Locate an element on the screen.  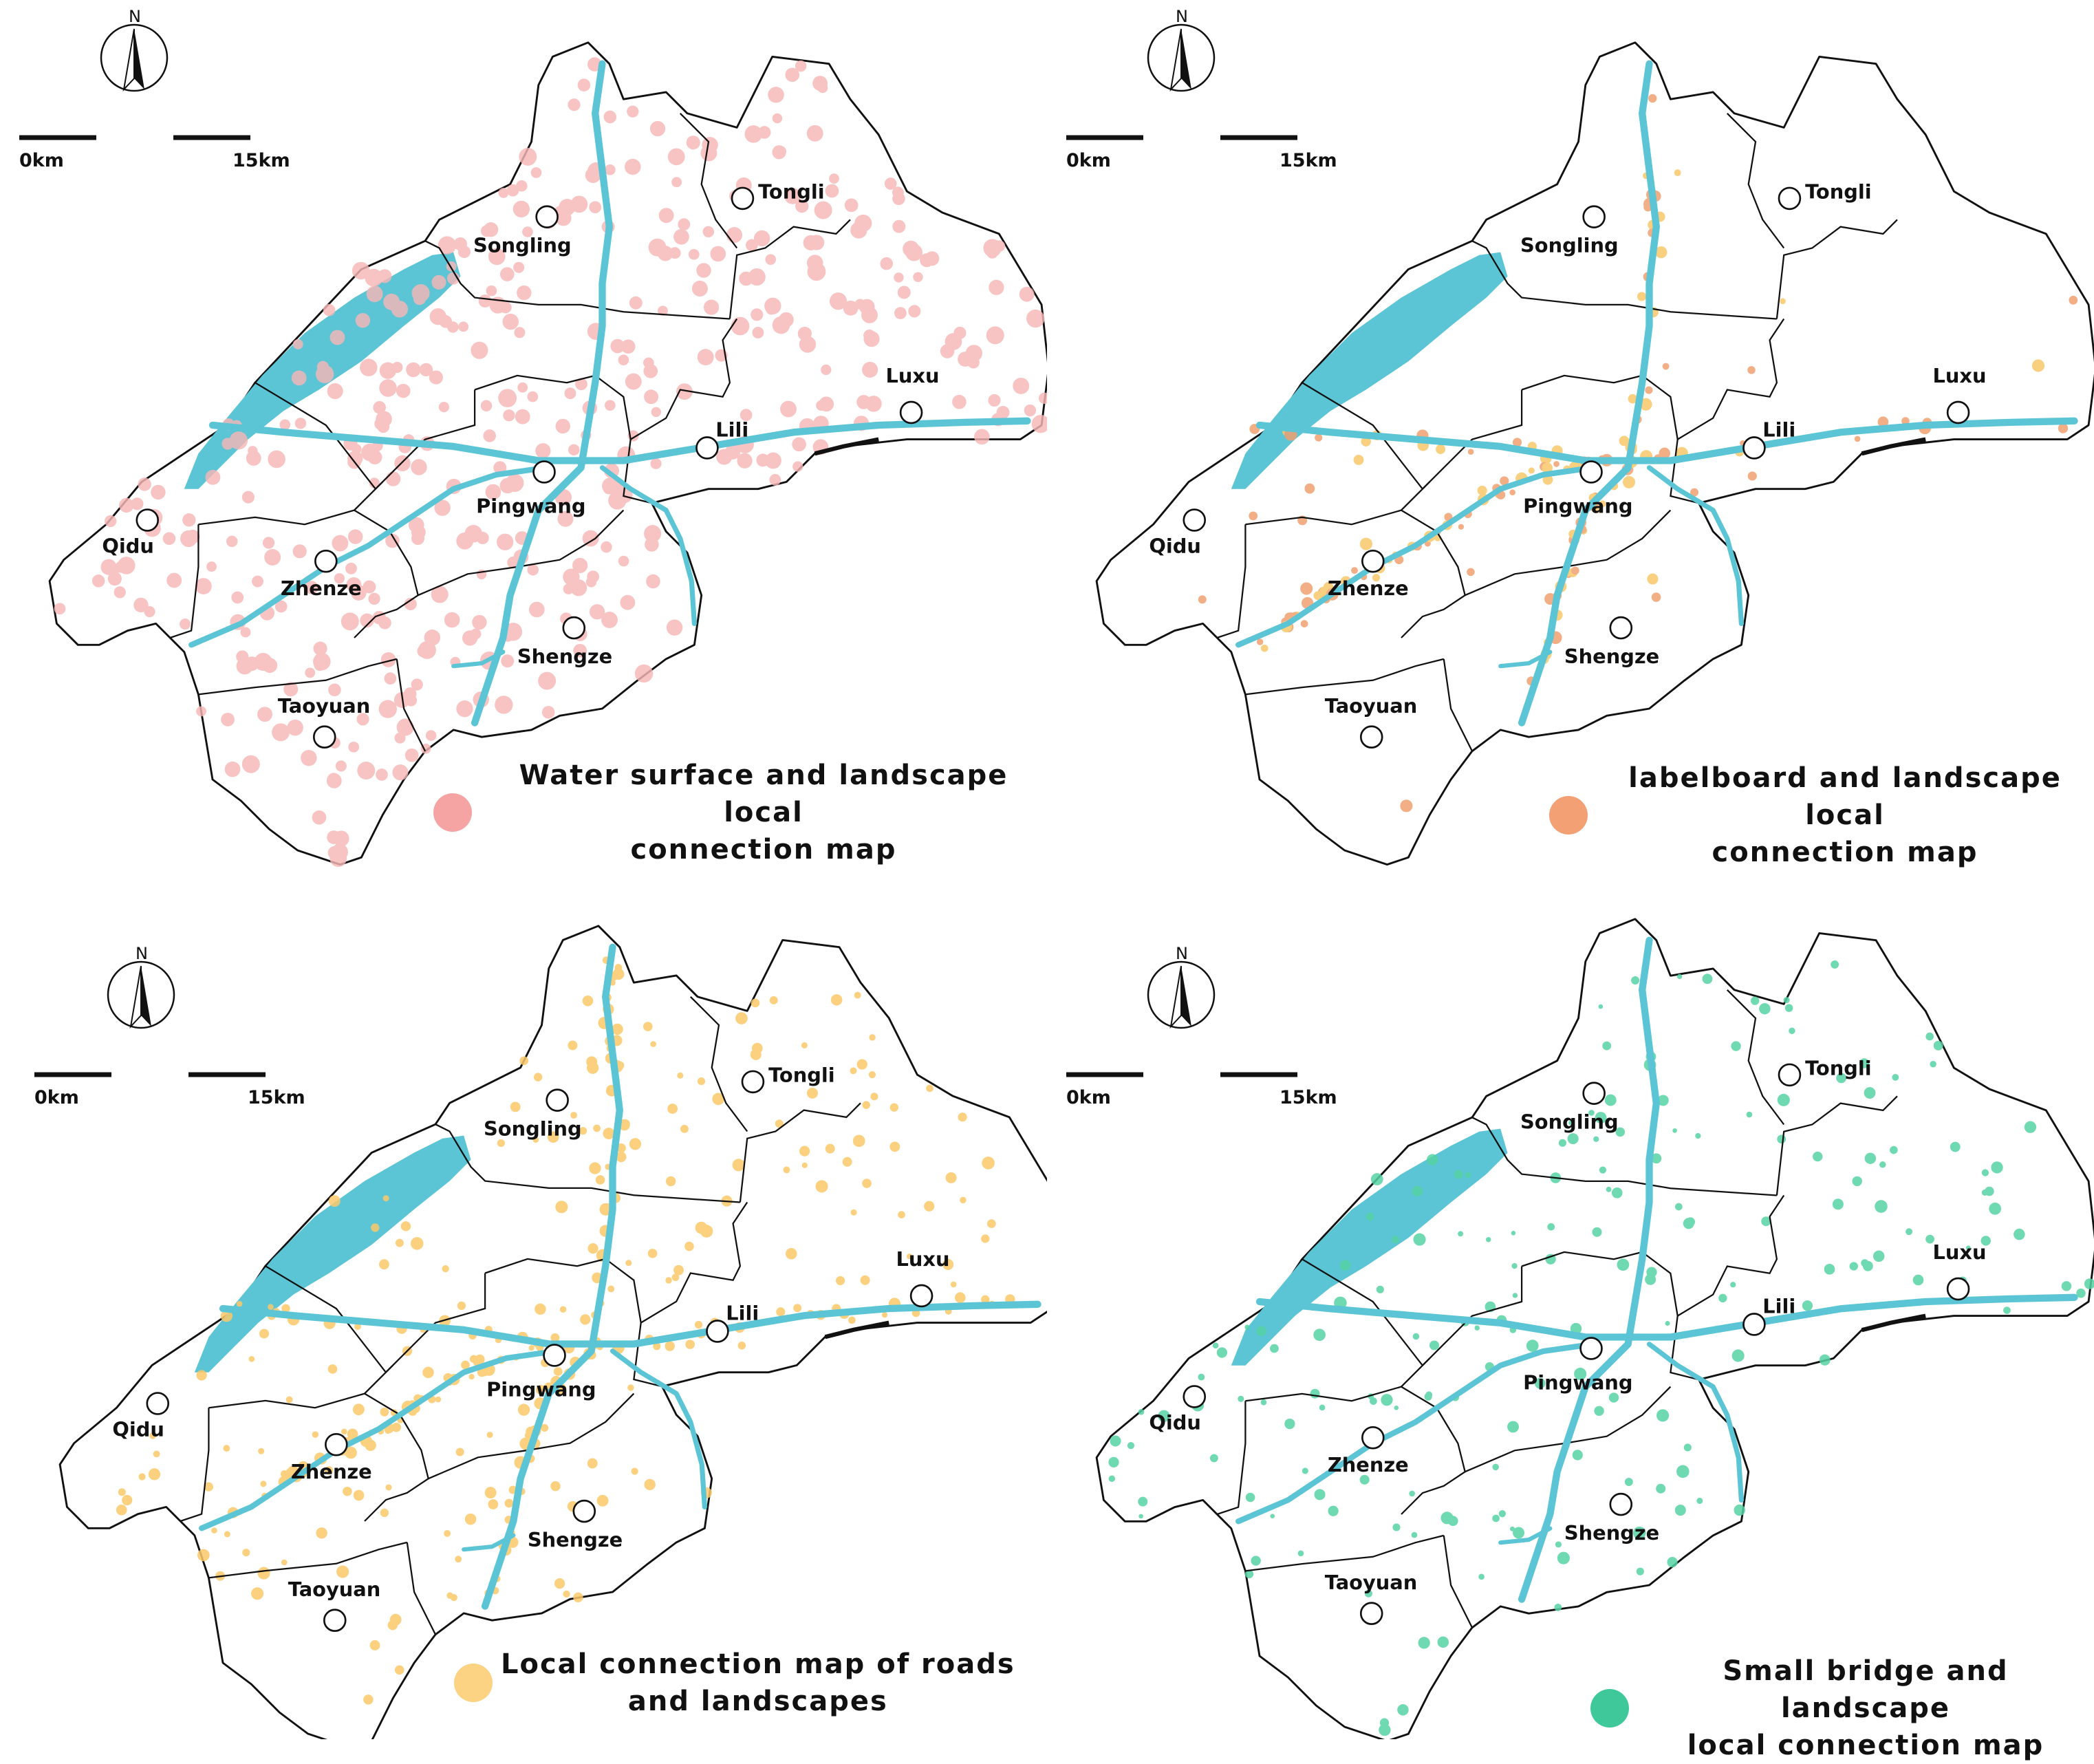
north-arrow-right is located at coordinates (1186, 996).